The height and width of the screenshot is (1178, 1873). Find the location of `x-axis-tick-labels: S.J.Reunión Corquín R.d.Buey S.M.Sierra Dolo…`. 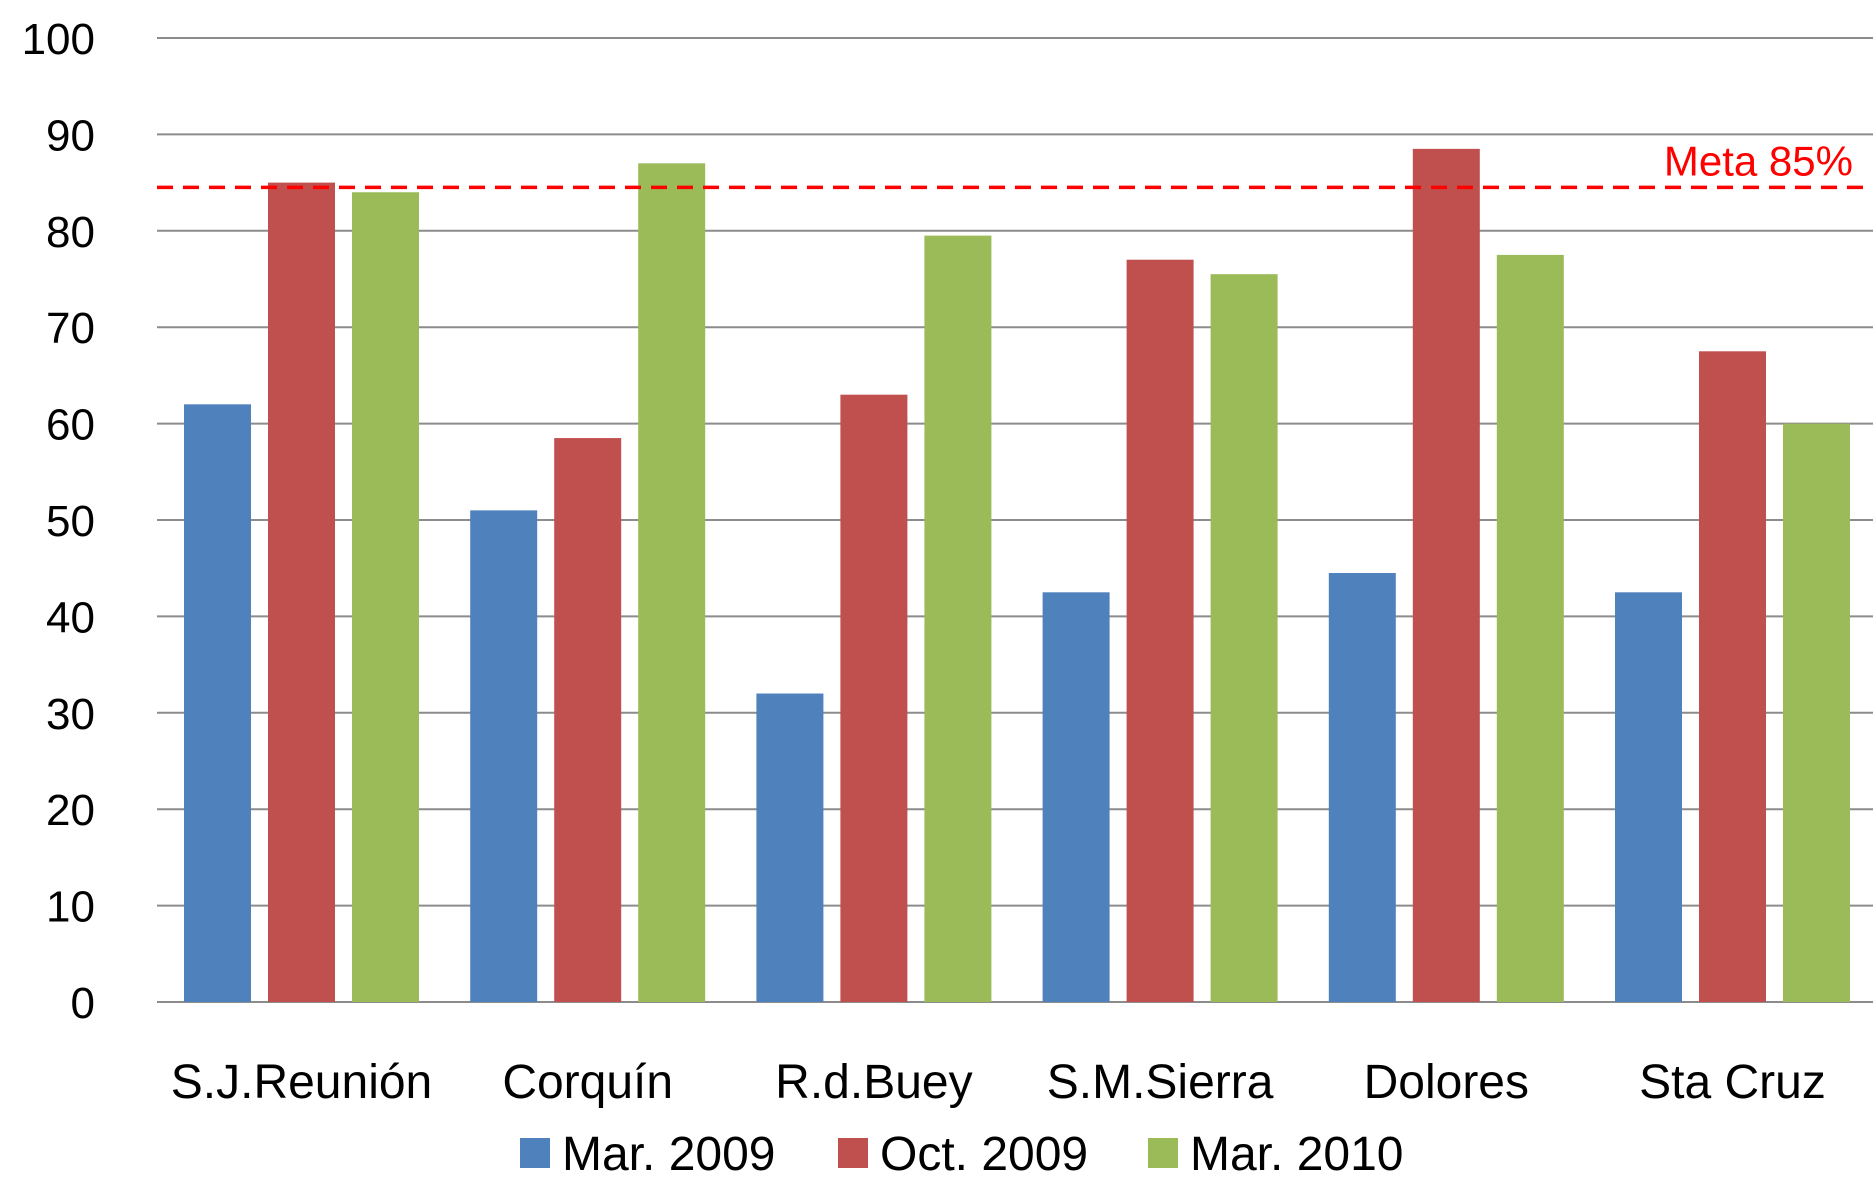

x-axis-tick-labels: S.J.Reunión Corquín R.d.Buey S.M.Sierra Dolo… is located at coordinates (998, 1082).